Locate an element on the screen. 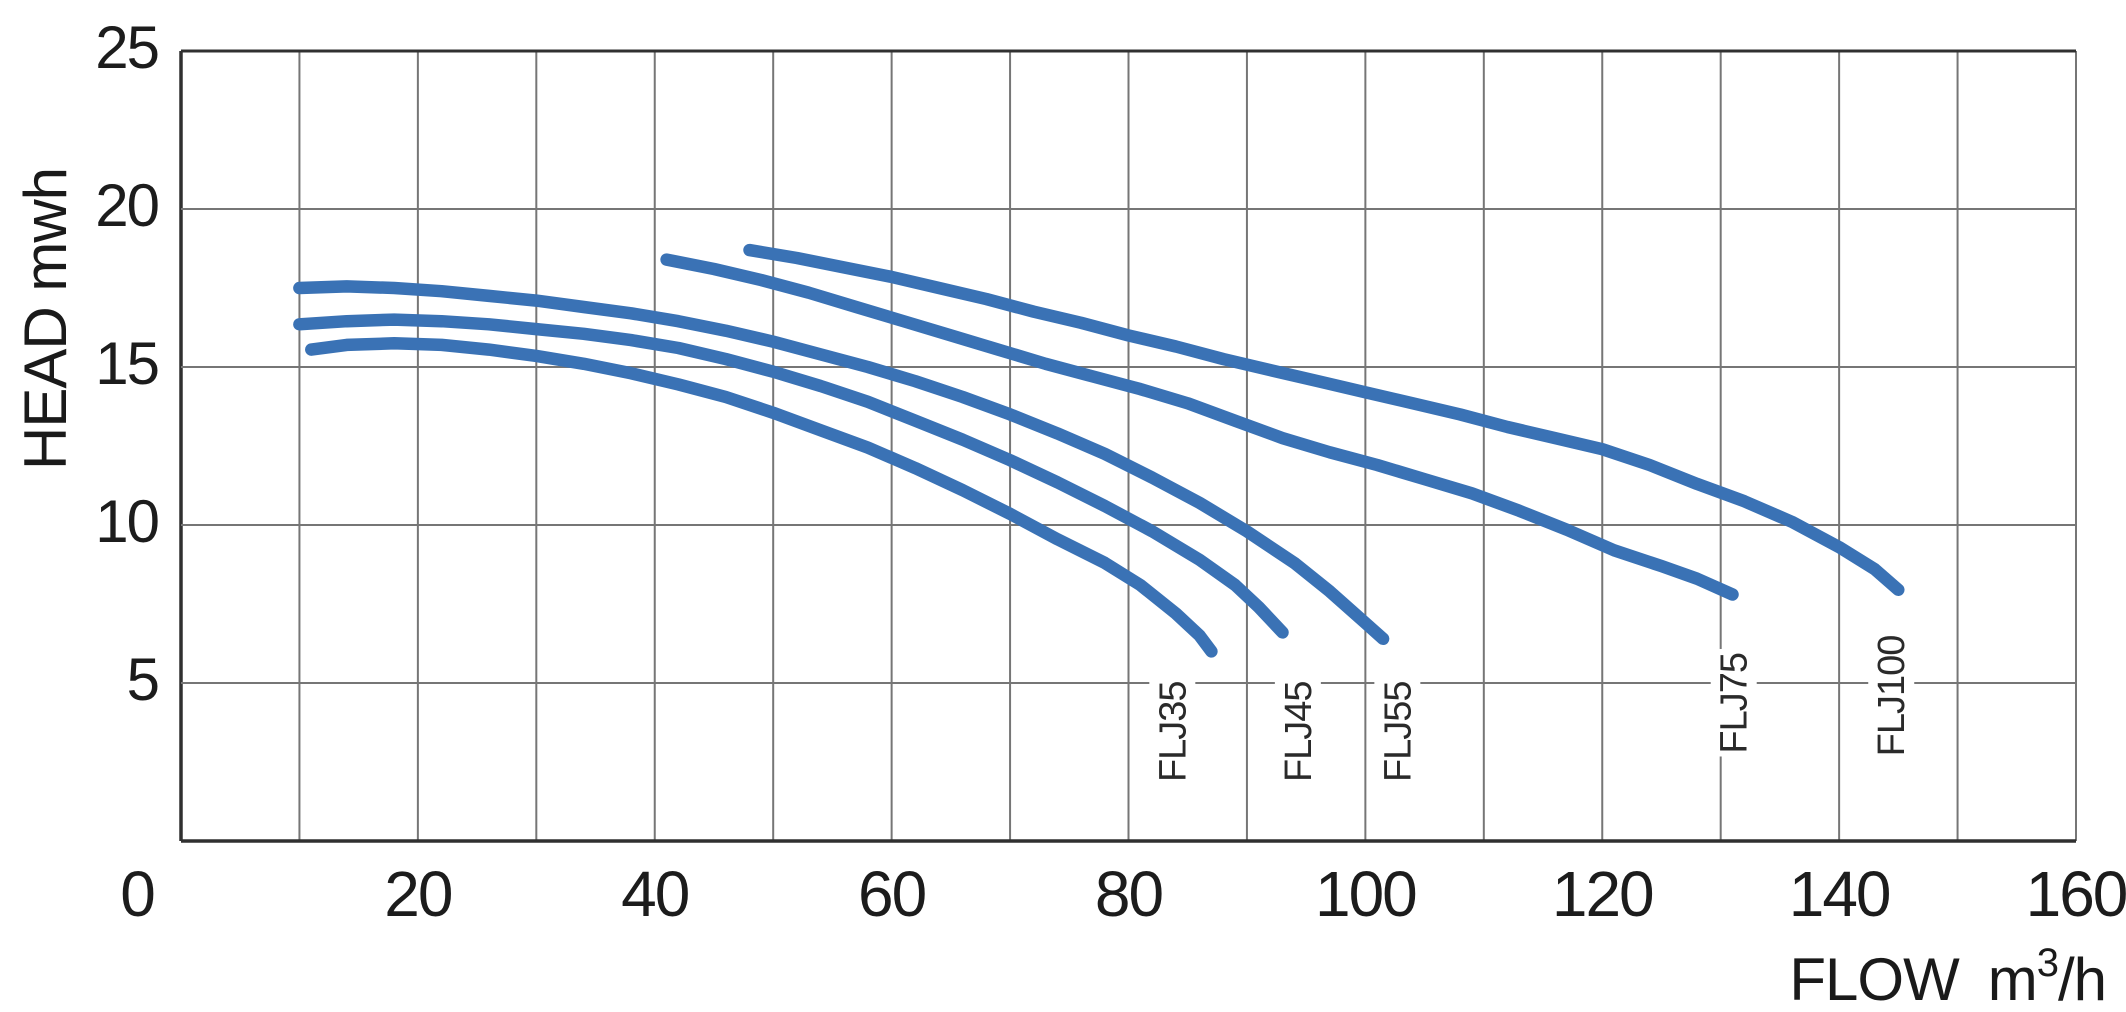 This screenshot has width=2126, height=1012. y-axis-title: HEAD mwh is located at coordinates (45, 319).